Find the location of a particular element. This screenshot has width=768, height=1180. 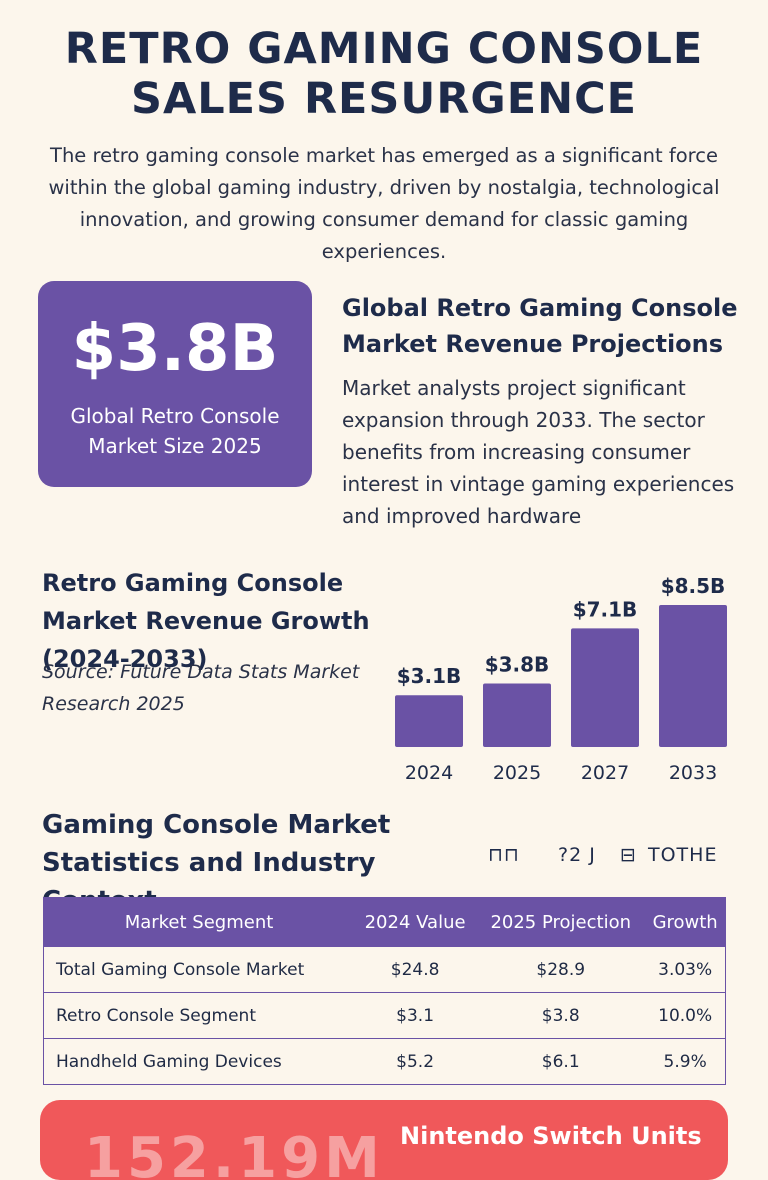

bar-2027 is located at coordinates (605, 687).